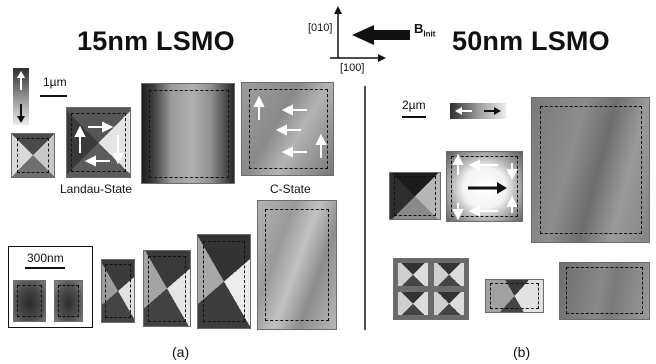 The image size is (656, 364). I want to click on panel-b-title: 50nm LSMO, so click(531, 41).